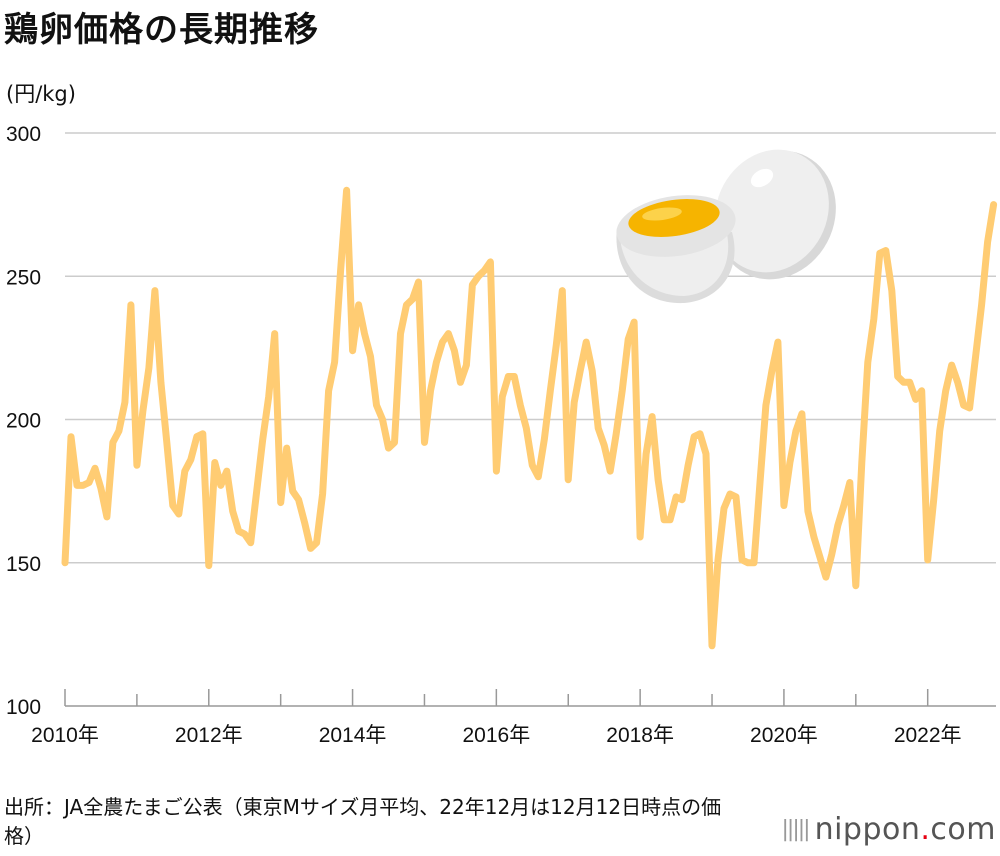  I want to click on x-tick-label: 2018年, so click(640, 735).